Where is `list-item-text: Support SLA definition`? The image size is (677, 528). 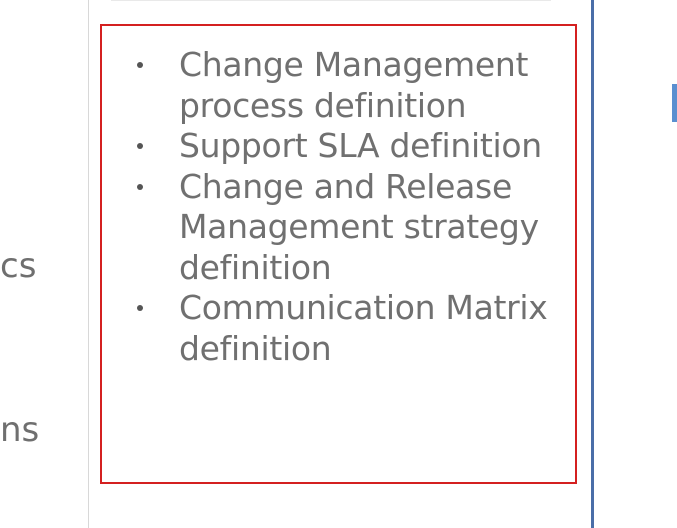 list-item-text: Support SLA definition is located at coordinates (360, 145).